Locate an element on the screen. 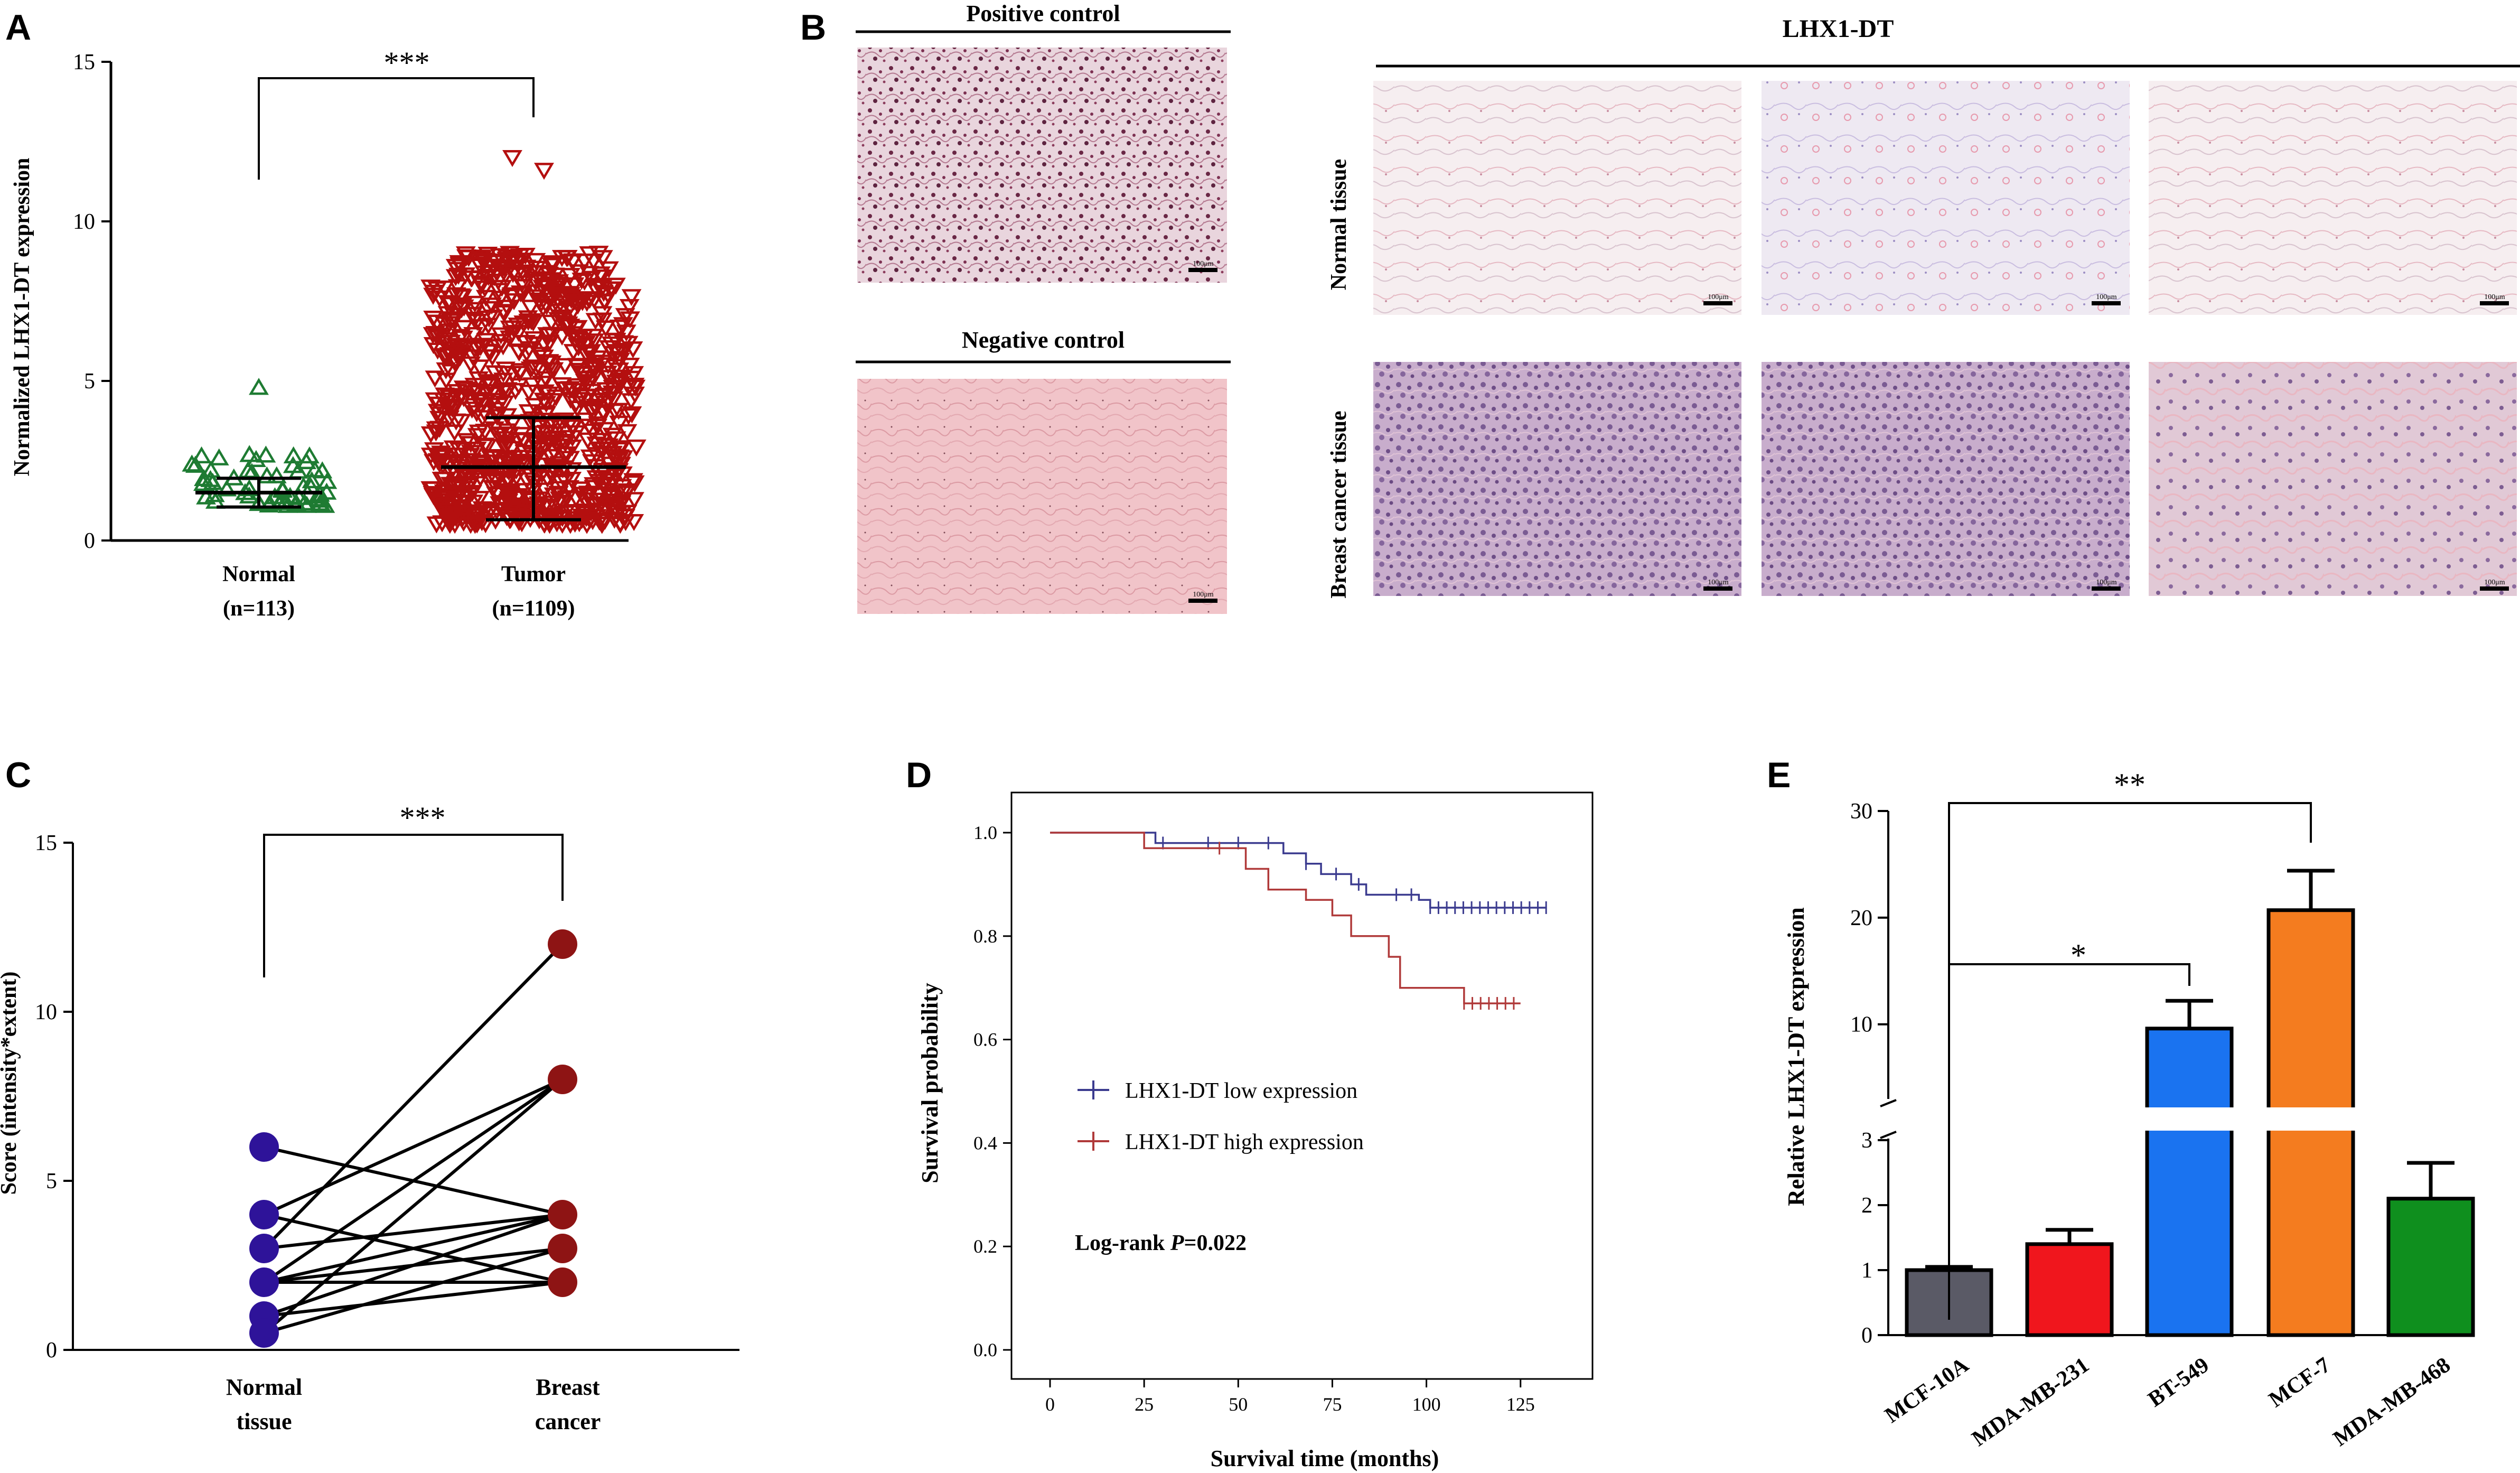 The image size is (2520, 1473). panel-d-y-tick-label: 0.2 is located at coordinates (985, 1246).